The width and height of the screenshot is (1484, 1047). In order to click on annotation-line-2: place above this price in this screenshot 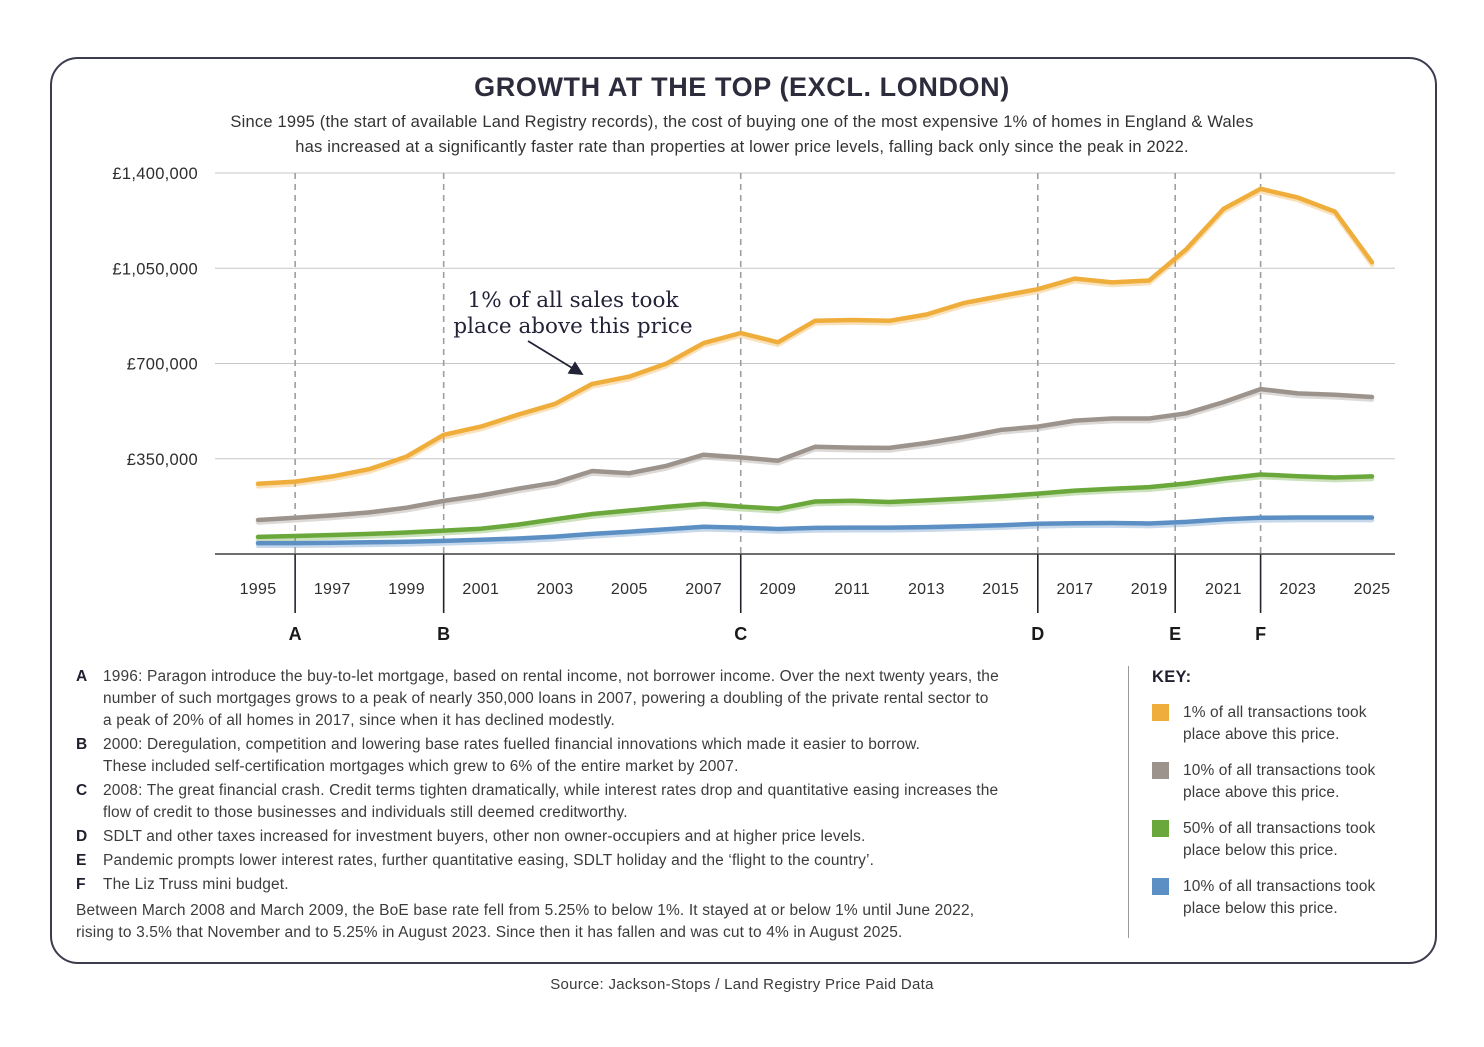, I will do `click(572, 326)`.